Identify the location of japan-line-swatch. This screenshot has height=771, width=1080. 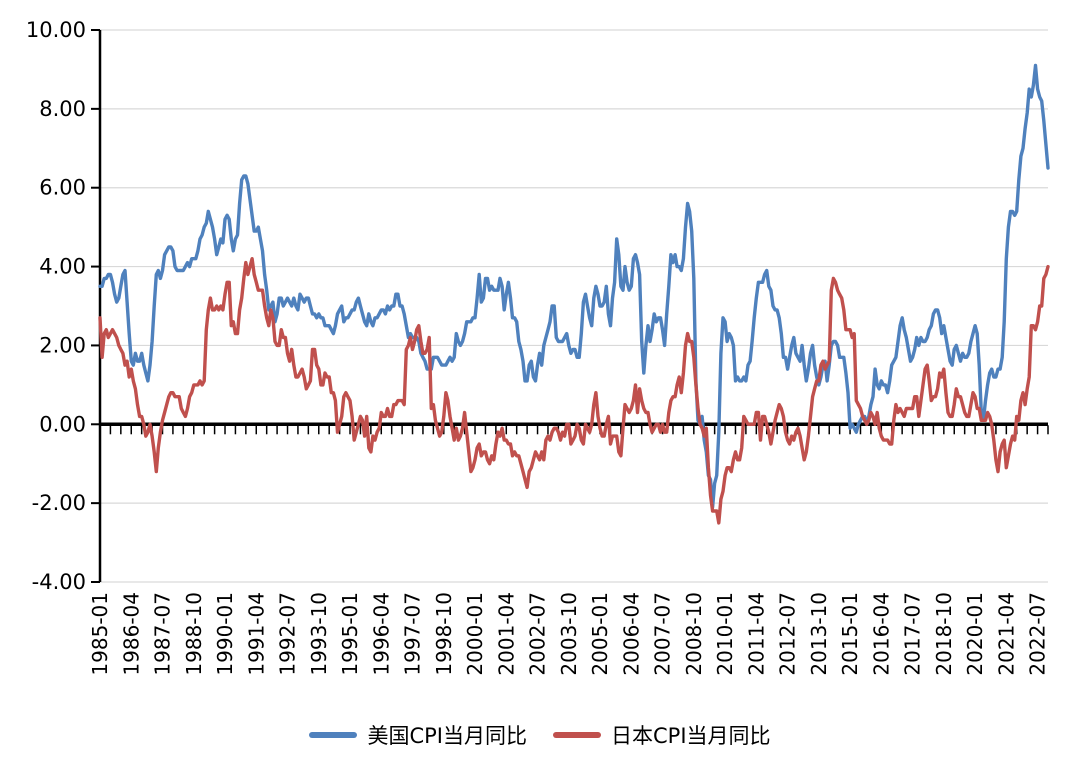
(577, 735).